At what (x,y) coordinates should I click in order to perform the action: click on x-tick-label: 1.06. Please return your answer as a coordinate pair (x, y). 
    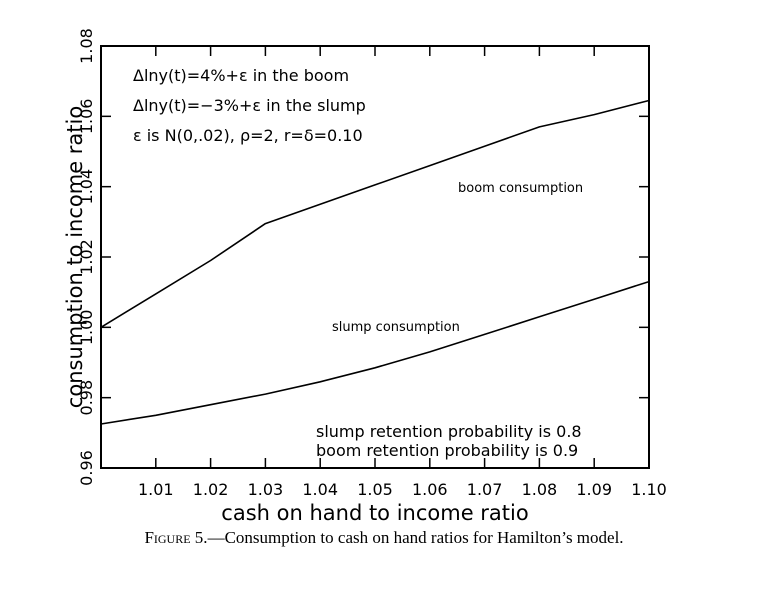
    Looking at the image, I should click on (430, 489).